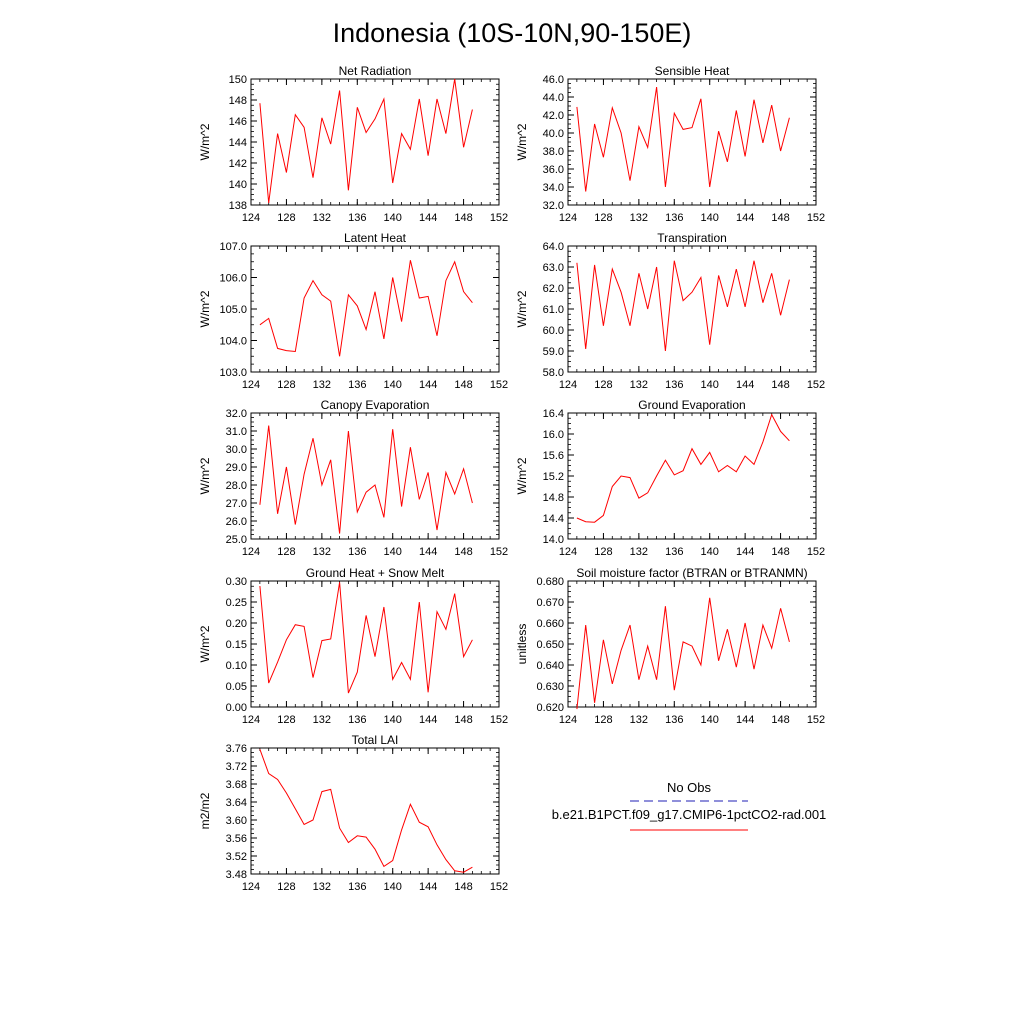 The height and width of the screenshot is (1024, 1024). I want to click on y-tick-label: 3.64, so click(236, 803).